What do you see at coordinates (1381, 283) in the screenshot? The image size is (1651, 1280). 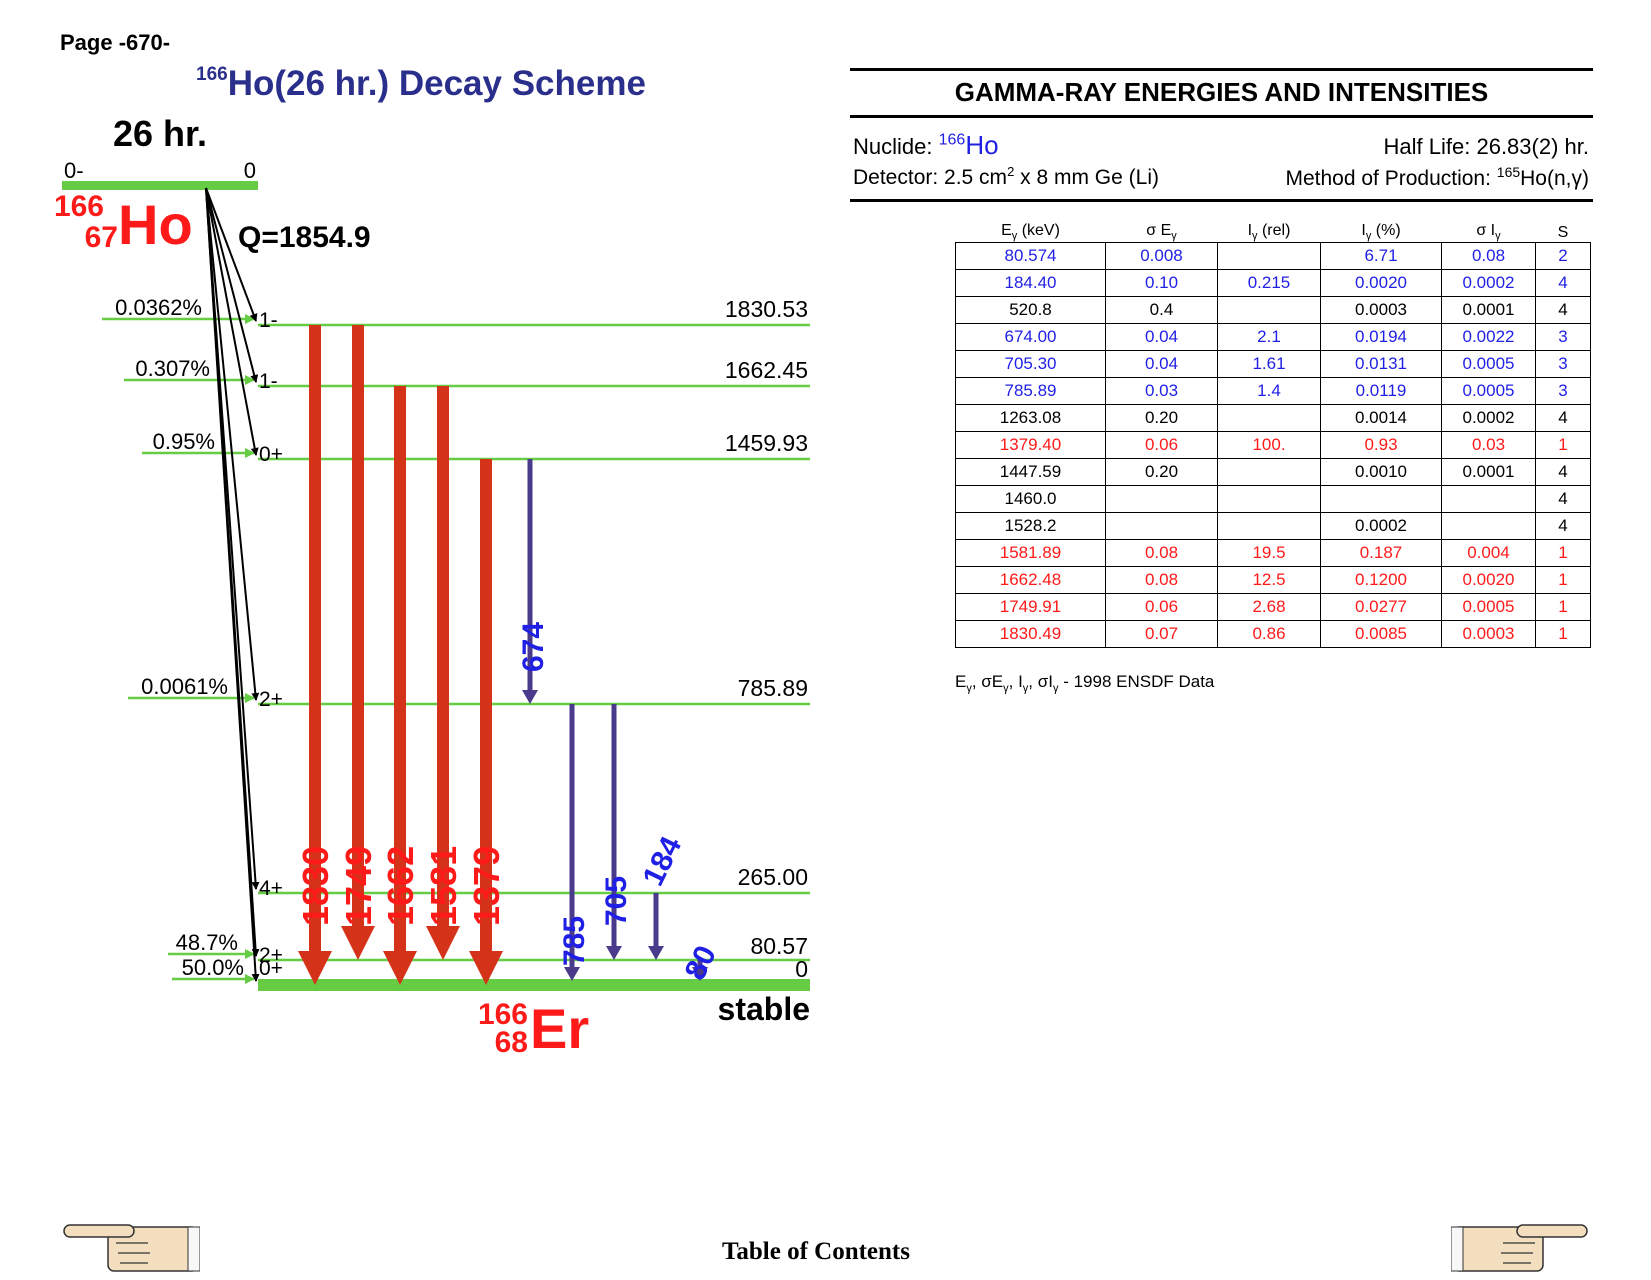 I see `table-cell: 0.0020` at bounding box center [1381, 283].